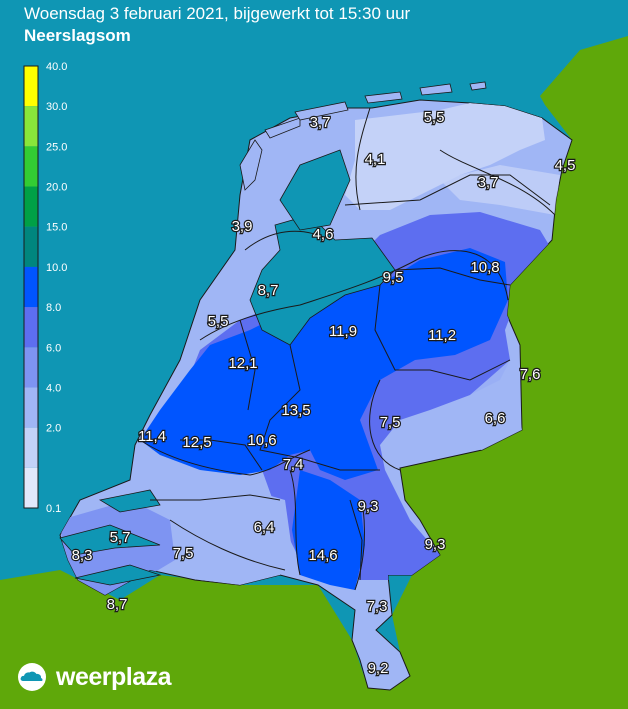 This screenshot has width=628, height=709. Describe the element at coordinates (383, 97) in the screenshot. I see `island-ameland` at that location.